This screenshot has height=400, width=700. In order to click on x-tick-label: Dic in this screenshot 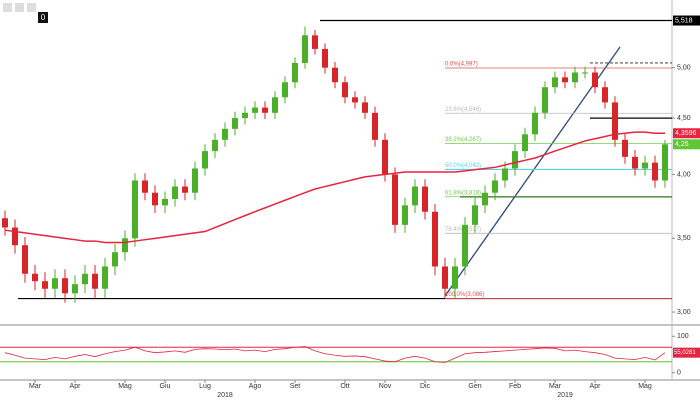, I will do `click(425, 386)`.